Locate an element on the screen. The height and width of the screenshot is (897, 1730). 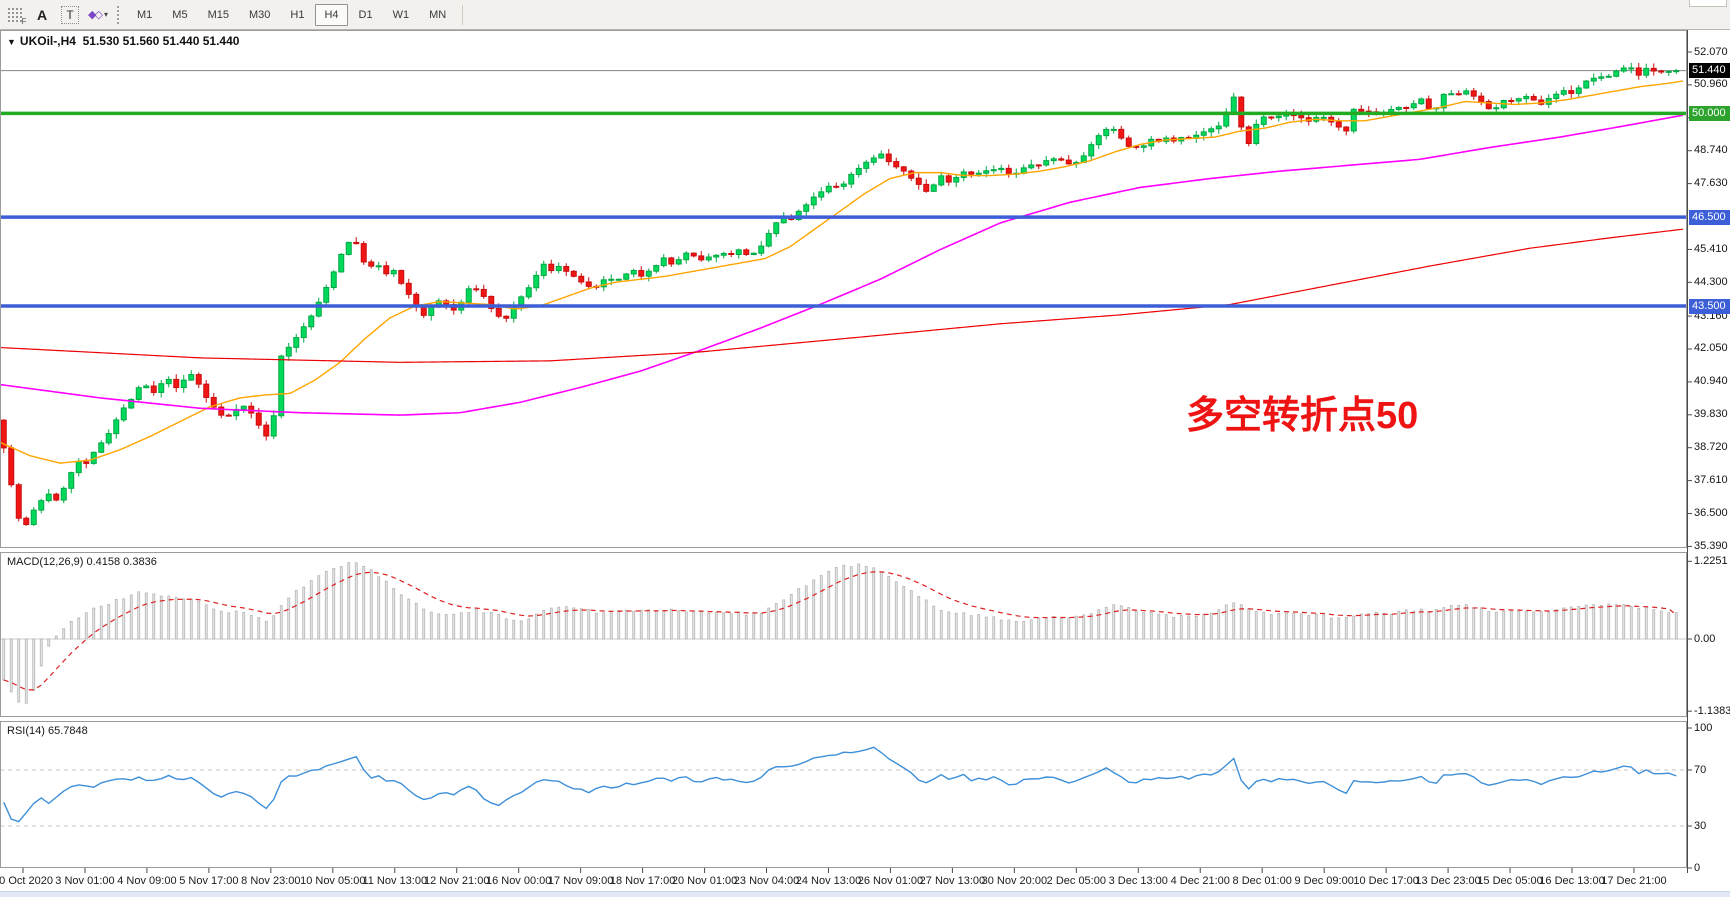
tf-button-h4-active: H4 is located at coordinates (331, 14).